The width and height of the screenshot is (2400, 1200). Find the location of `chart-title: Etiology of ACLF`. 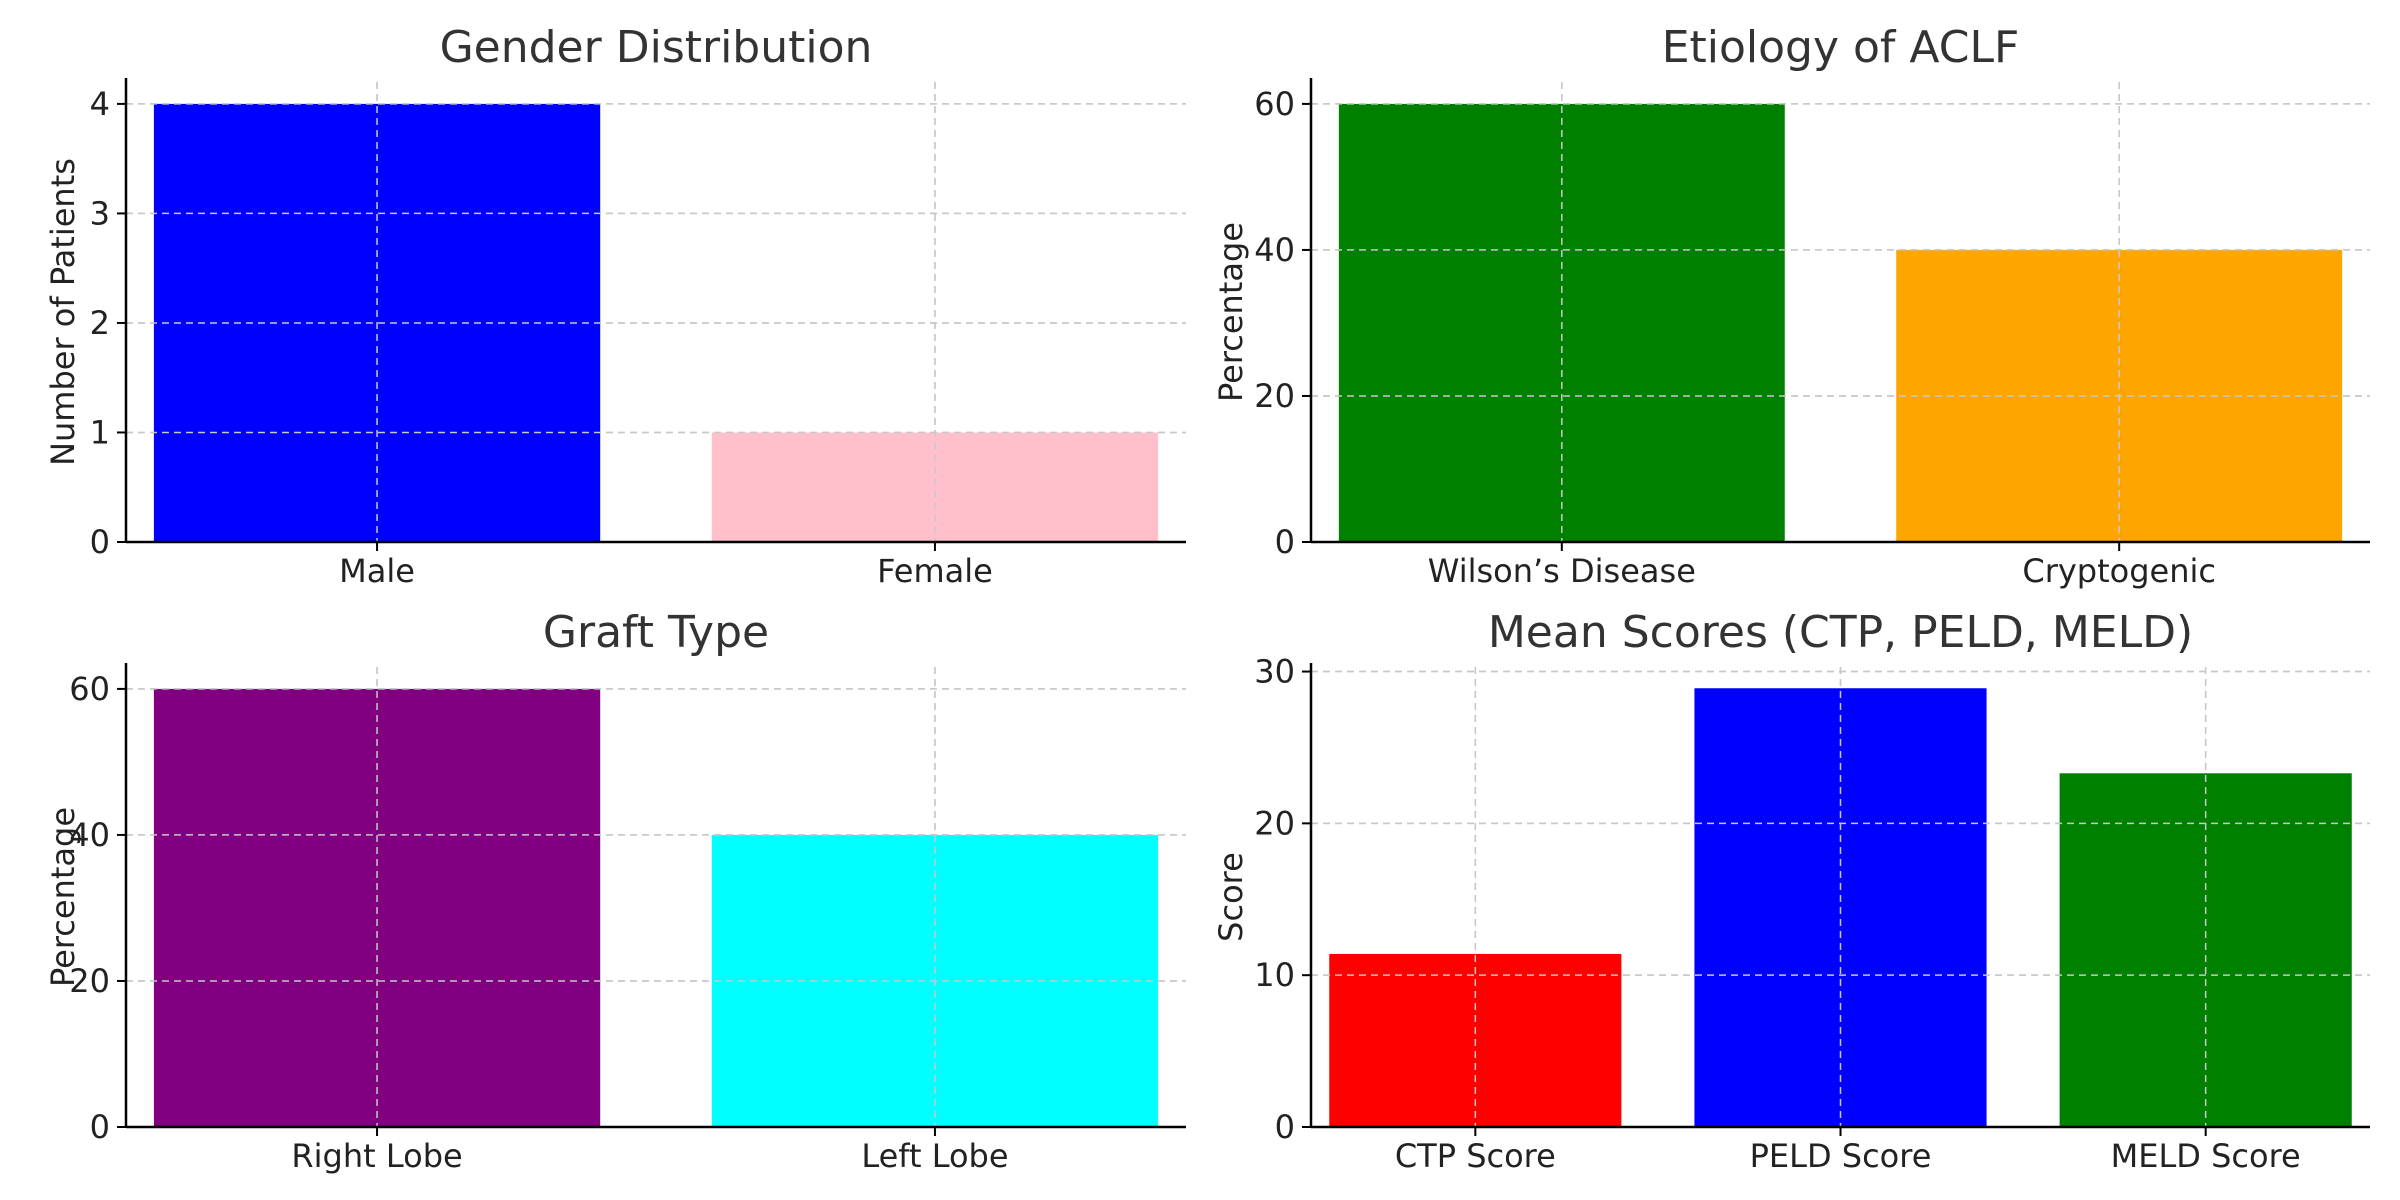

chart-title: Etiology of ACLF is located at coordinates (1841, 47).